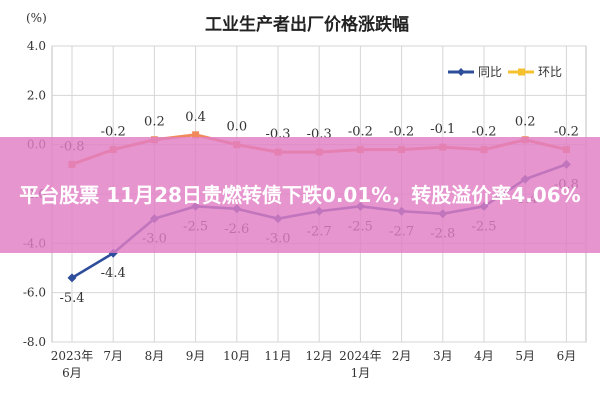 The image size is (600, 400). I want to click on x-tick-label: 7月, so click(113, 356).